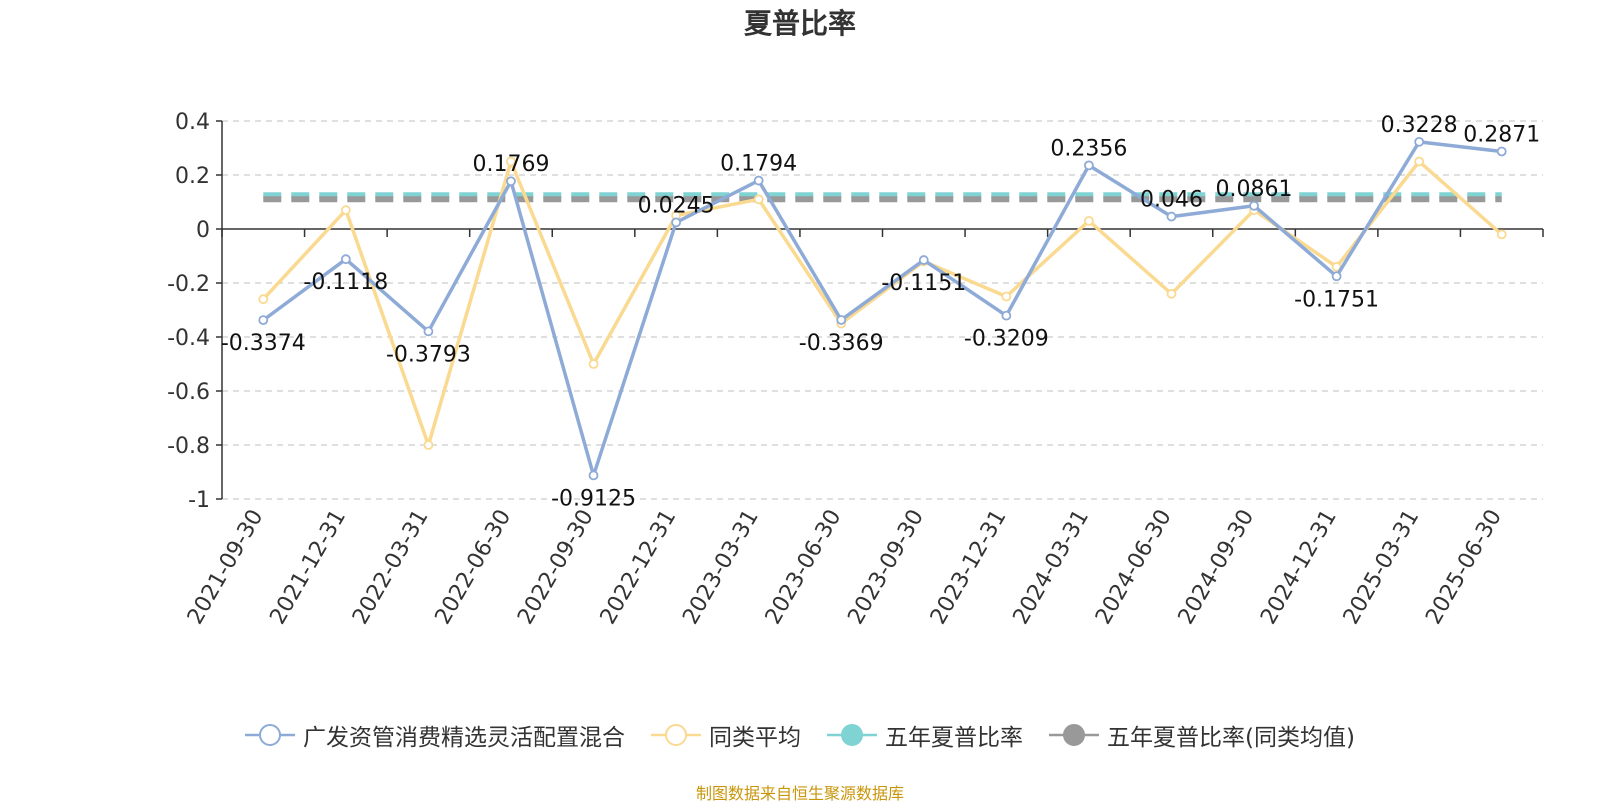  I want to click on data-label: 0.1769, so click(510, 164).